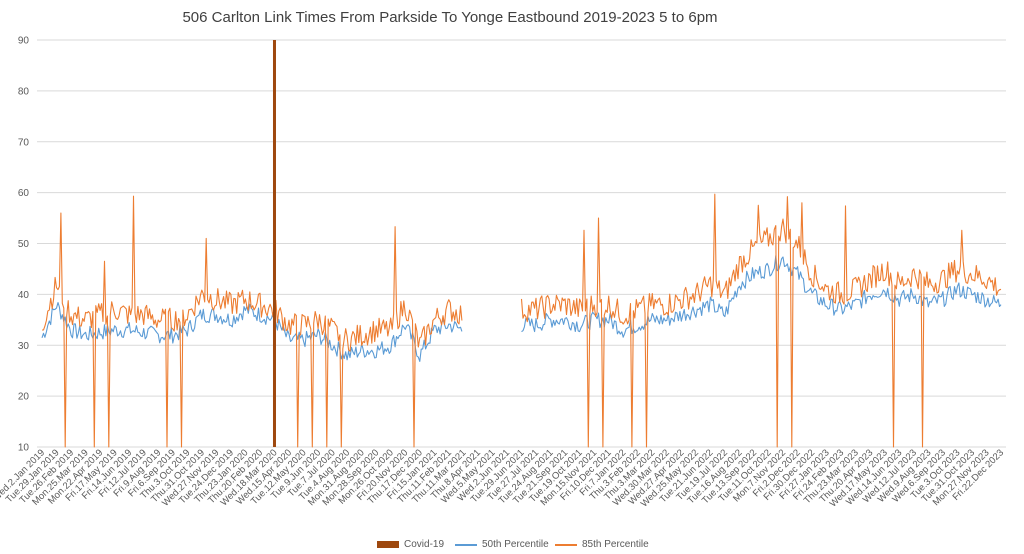  I want to click on y-tick-label: 50, so click(24, 244).